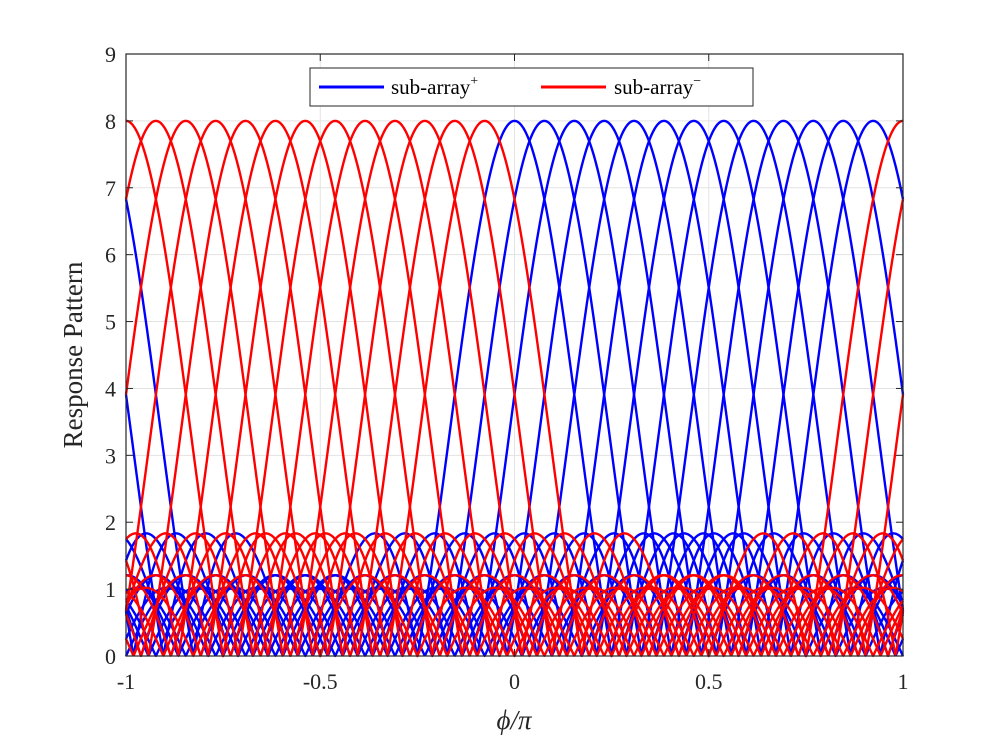 This screenshot has height=747, width=997. Describe the element at coordinates (110, 255) in the screenshot. I see `y-tick-label: 6` at that location.